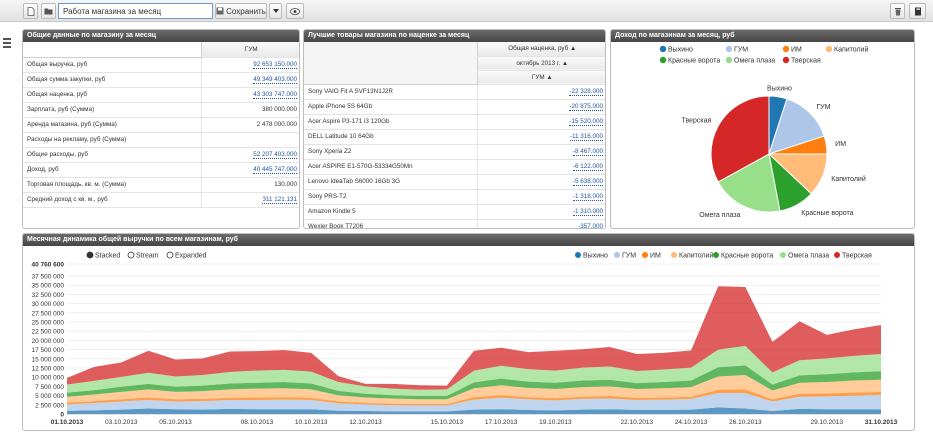 The image size is (933, 443). I want to click on panel-title: Общие данные по магазину за месяц, so click(161, 36).